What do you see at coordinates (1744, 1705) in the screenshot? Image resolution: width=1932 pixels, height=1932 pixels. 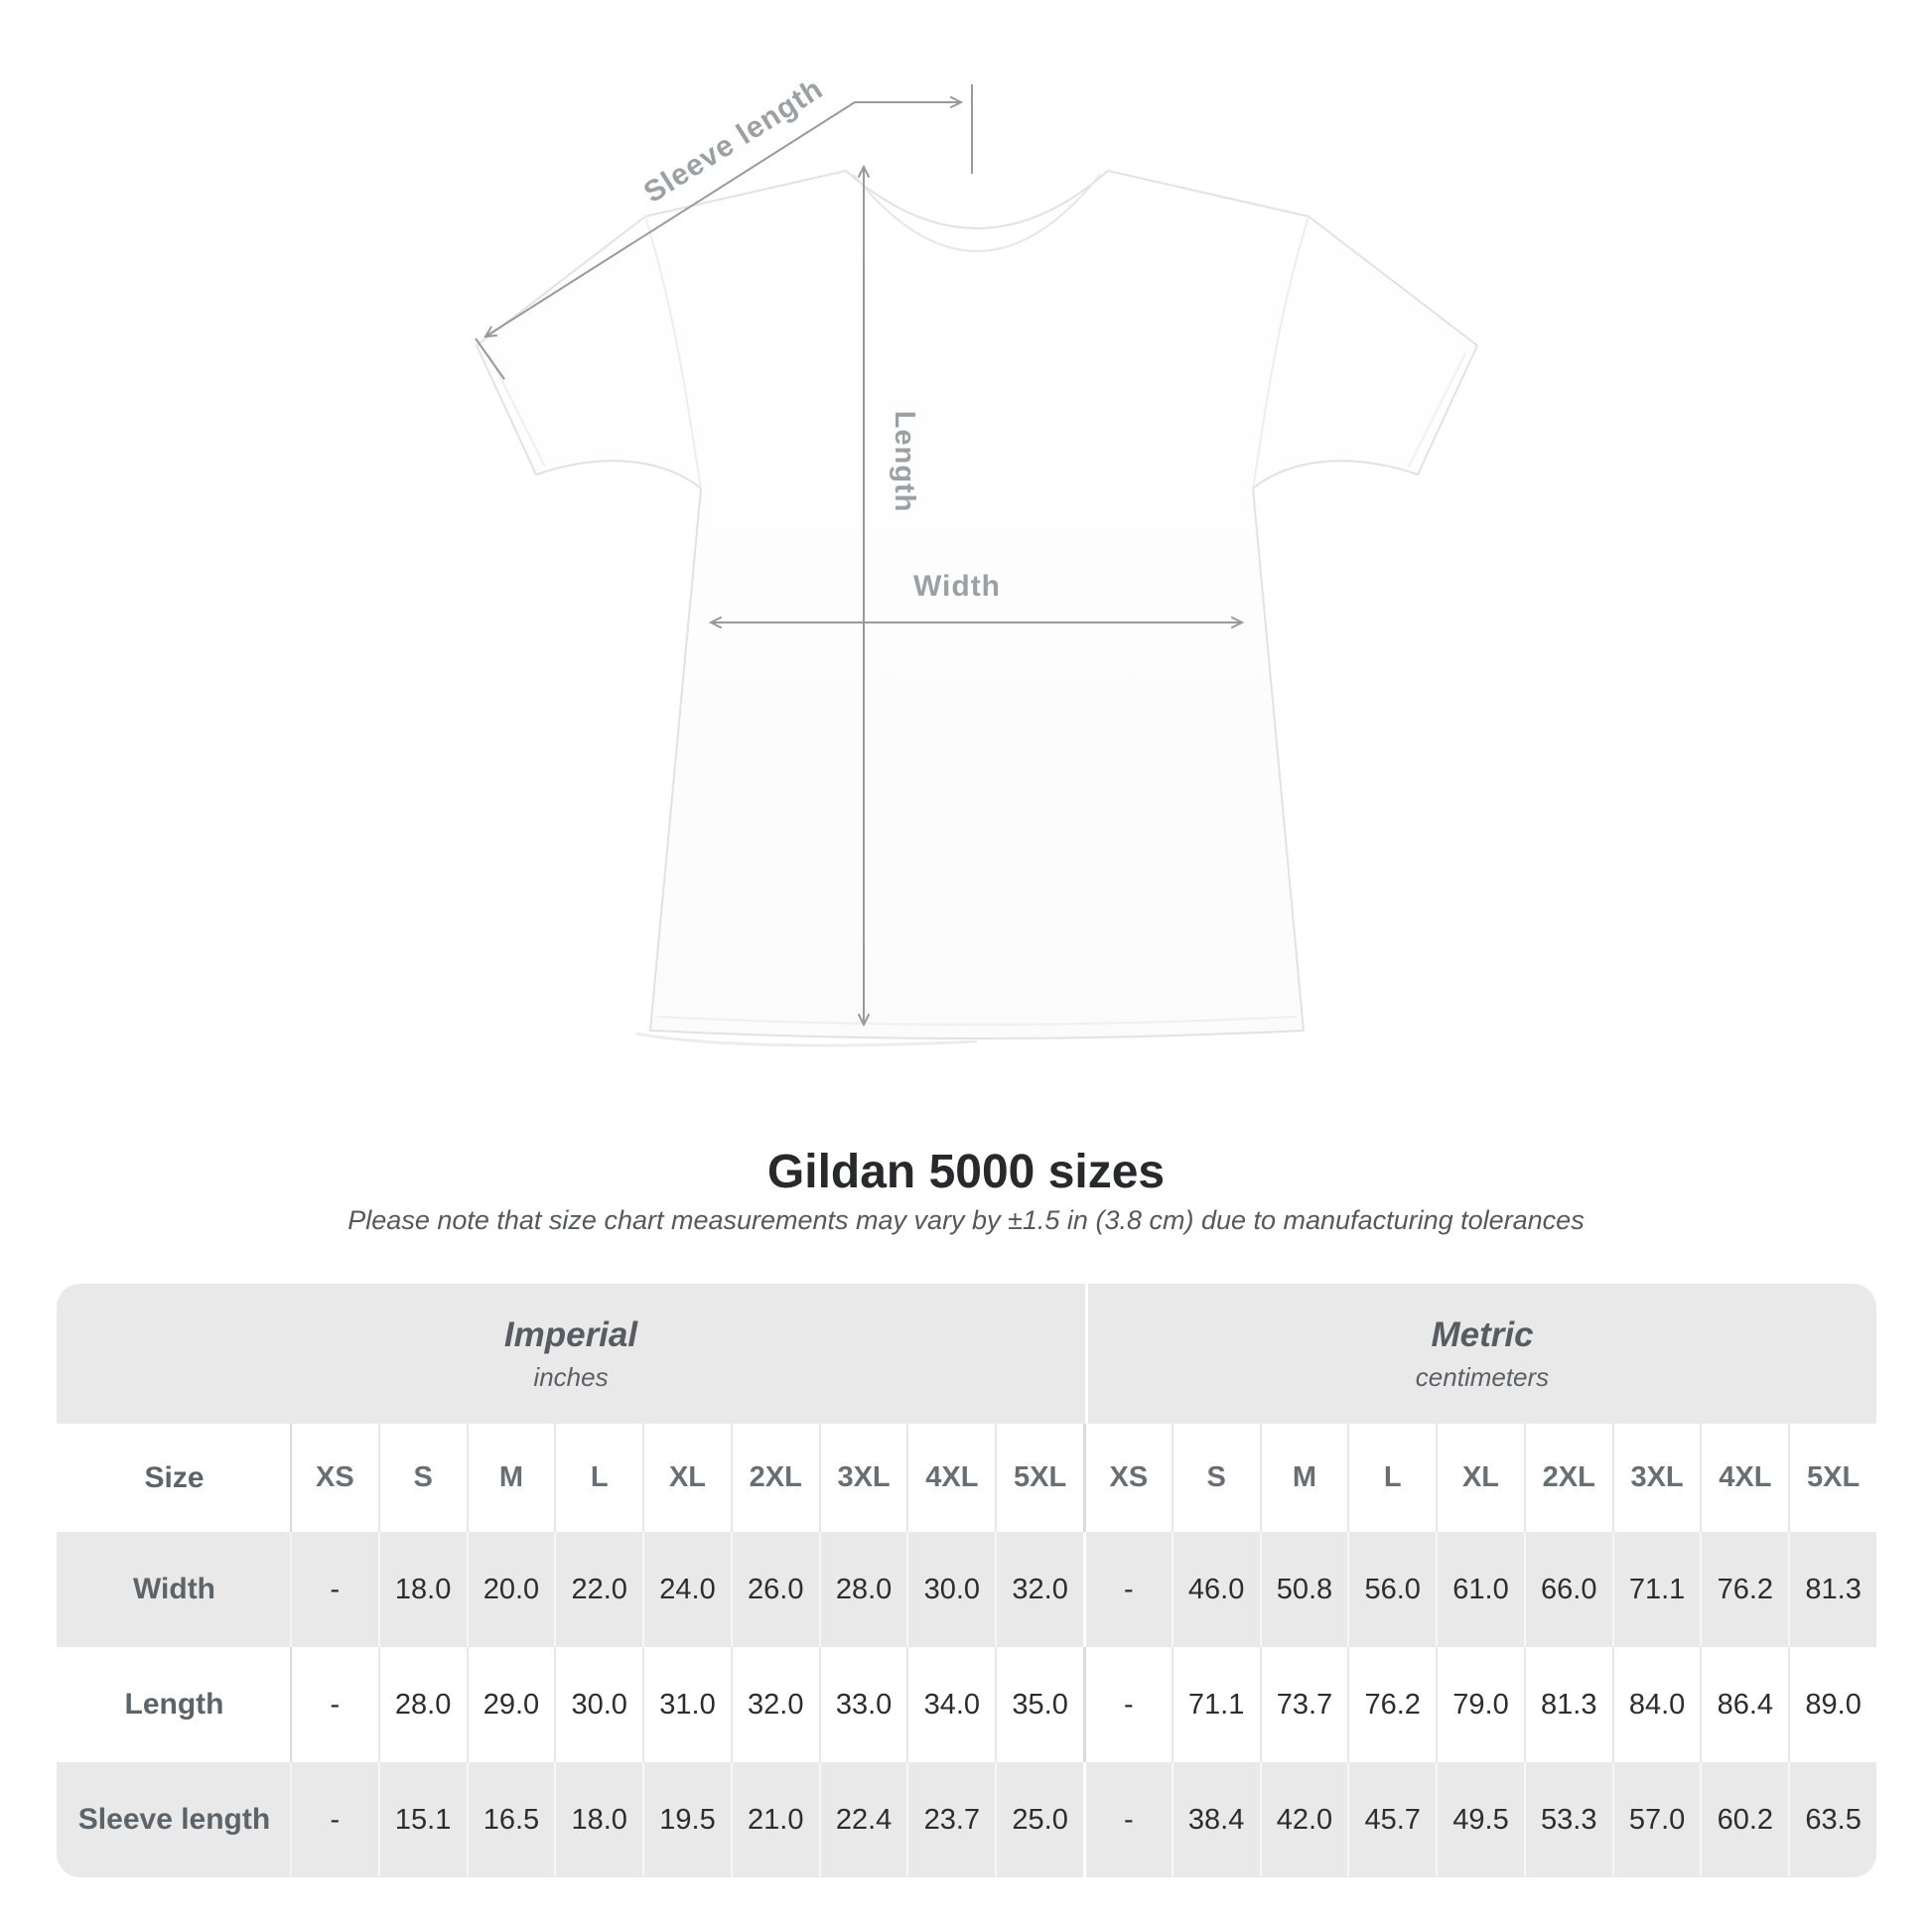 I see `table-cell: 86.4` at bounding box center [1744, 1705].